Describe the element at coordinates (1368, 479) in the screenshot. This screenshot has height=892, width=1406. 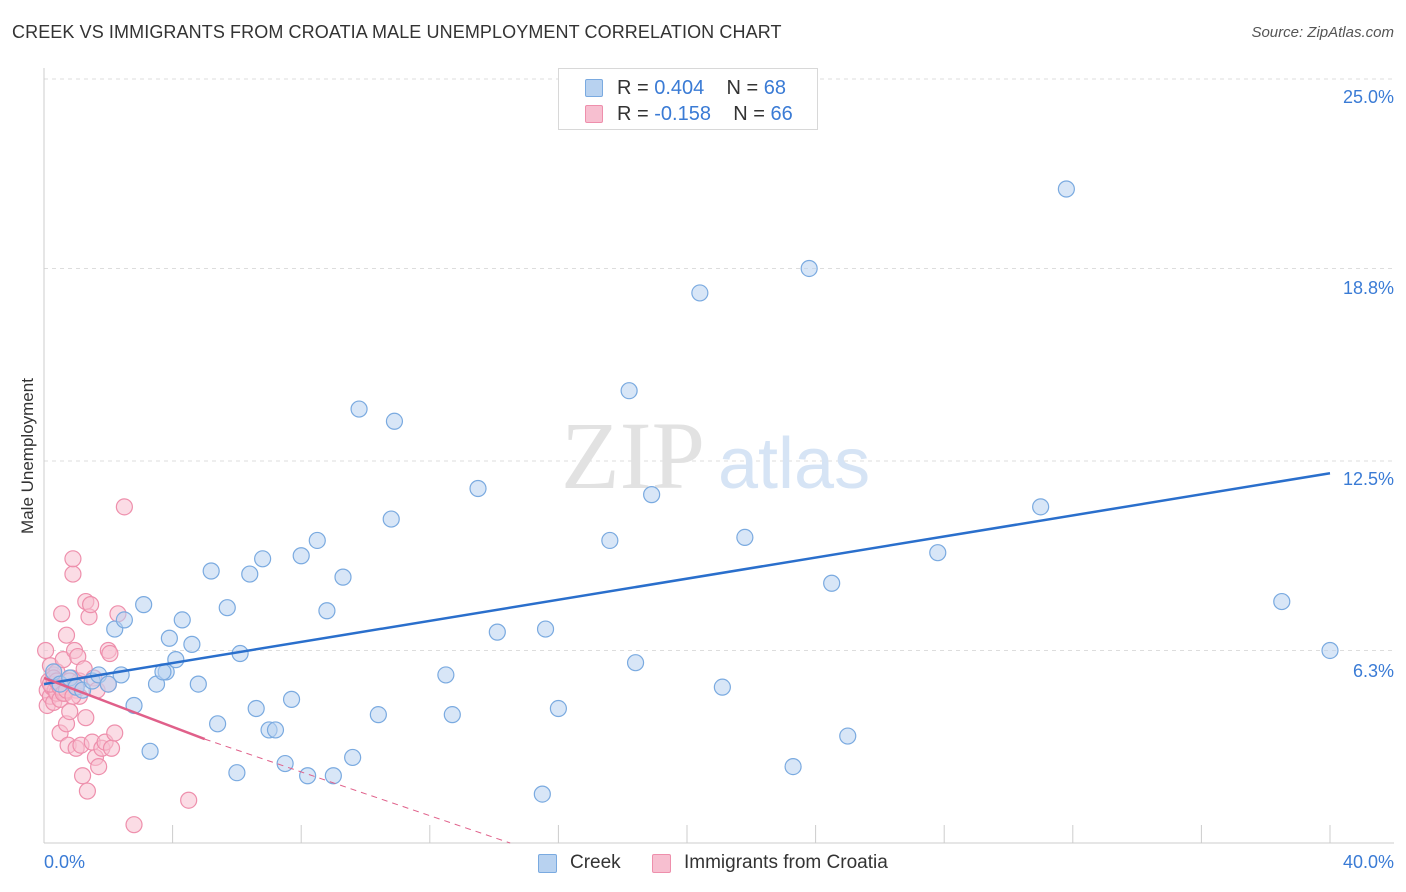
I see `y-tick-12-5: 12.5%` at that location.